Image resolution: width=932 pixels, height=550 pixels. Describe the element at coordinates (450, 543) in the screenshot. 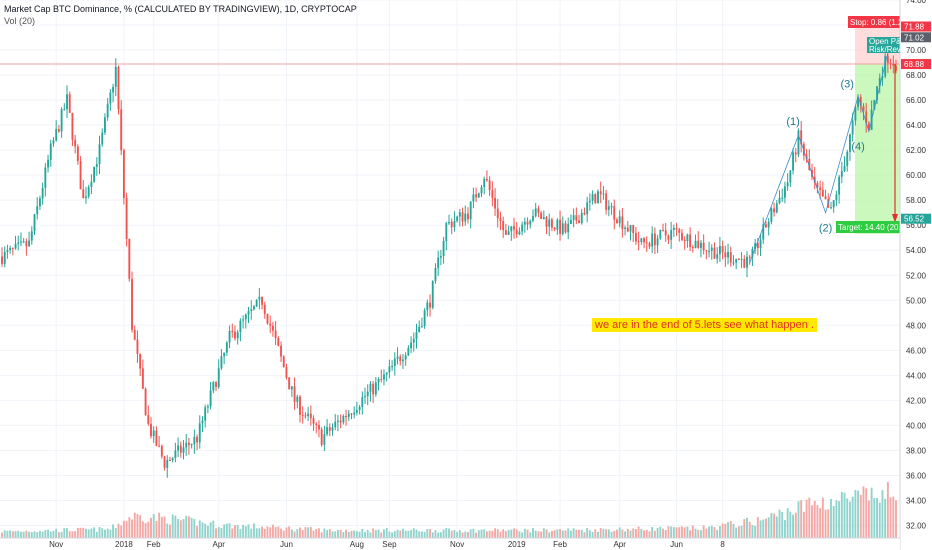

I see `time-axis: Nov 2018 Feb Apr Jun Aug Sep Nov 2019 Feb Apr Jun 8` at that location.